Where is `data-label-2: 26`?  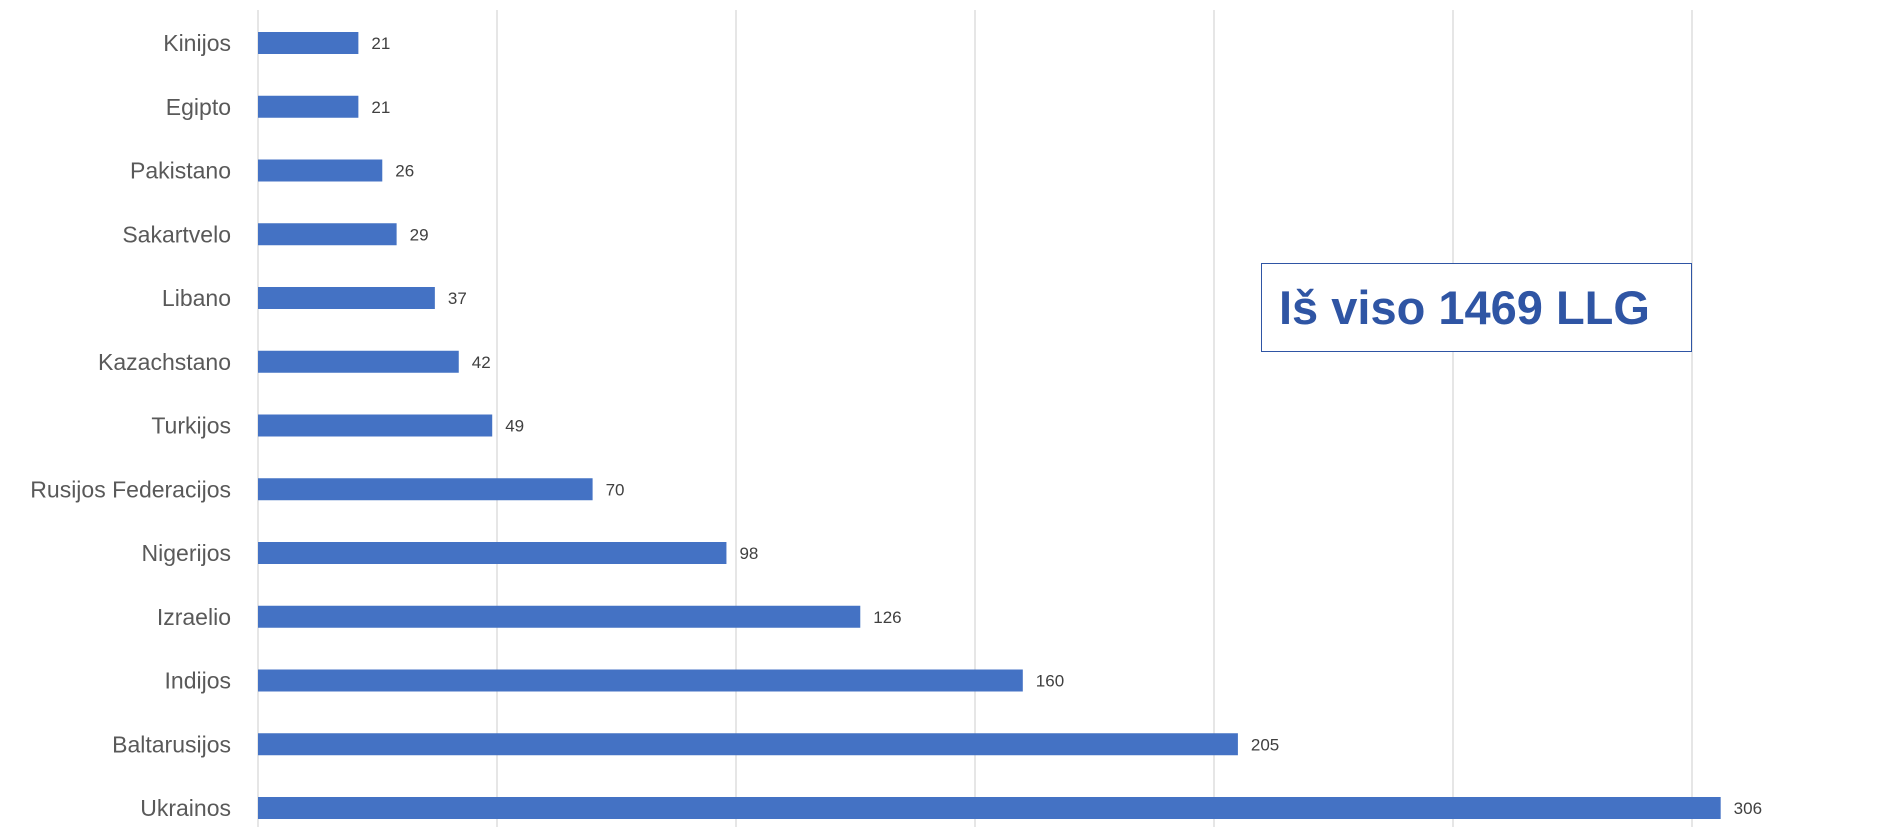
data-label-2: 26 is located at coordinates (404, 171).